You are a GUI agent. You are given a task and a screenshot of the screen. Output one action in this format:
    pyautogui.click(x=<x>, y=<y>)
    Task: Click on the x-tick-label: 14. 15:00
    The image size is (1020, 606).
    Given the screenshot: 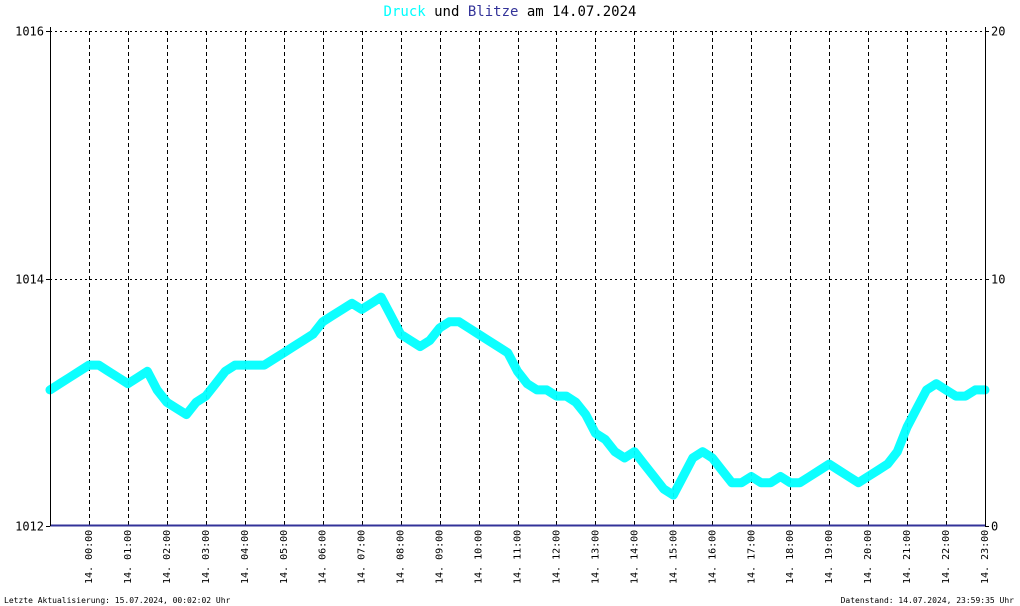 What is the action you would take?
    pyautogui.click(x=673, y=557)
    